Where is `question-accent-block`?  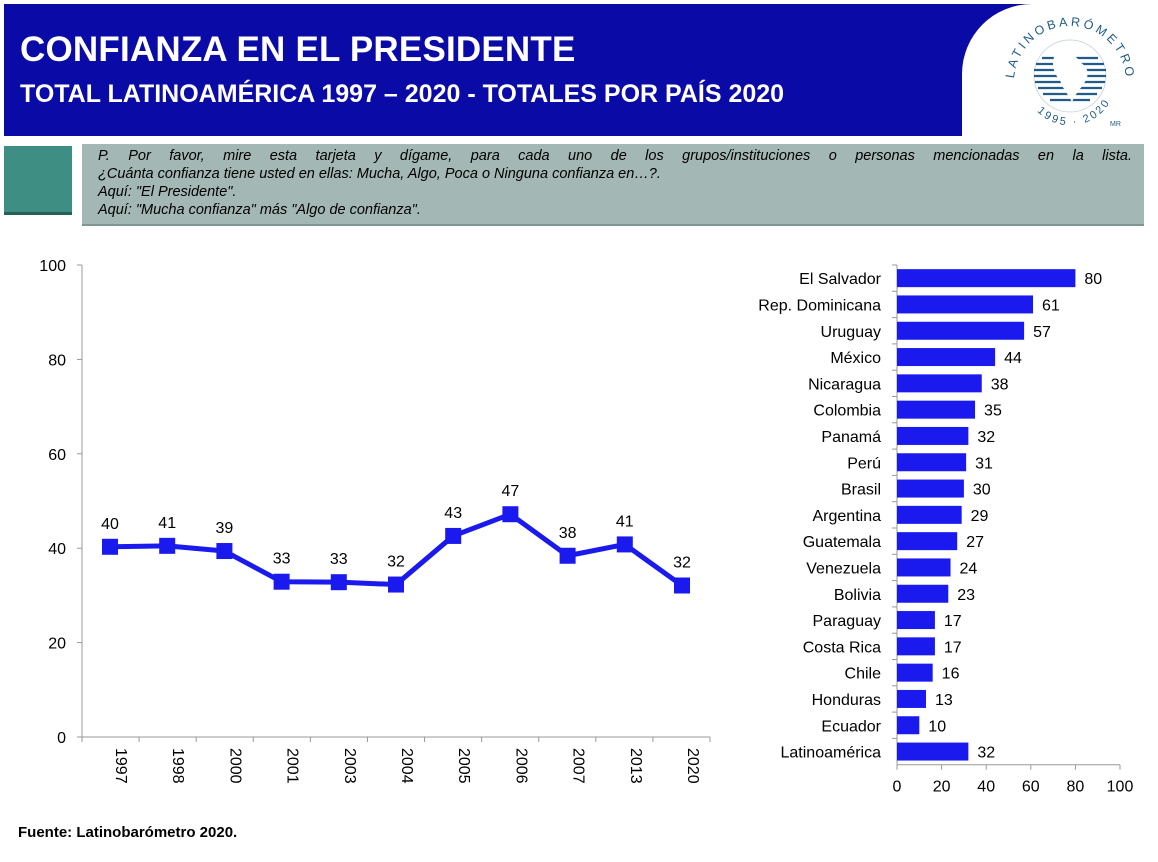 question-accent-block is located at coordinates (38, 180).